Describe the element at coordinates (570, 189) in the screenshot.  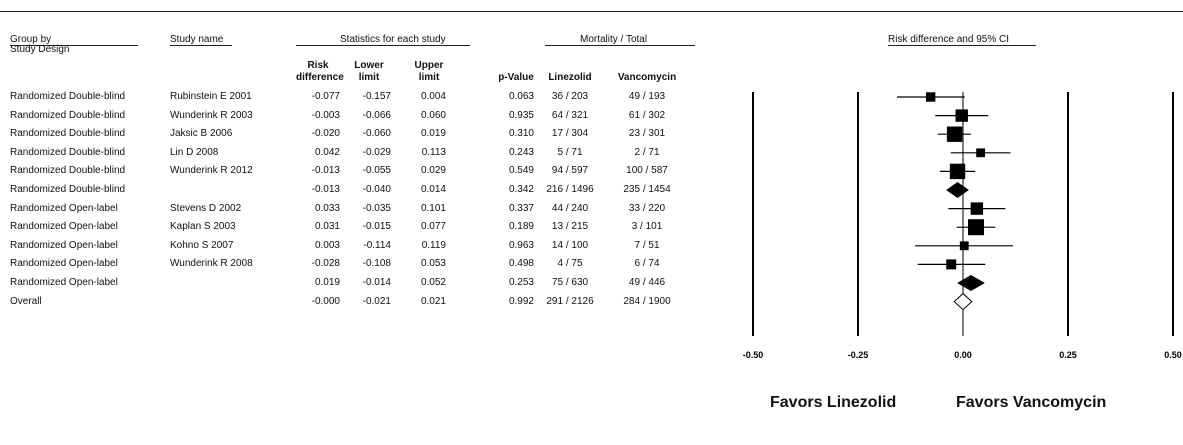
I see `linezolid-cell: 216 / 1496` at that location.